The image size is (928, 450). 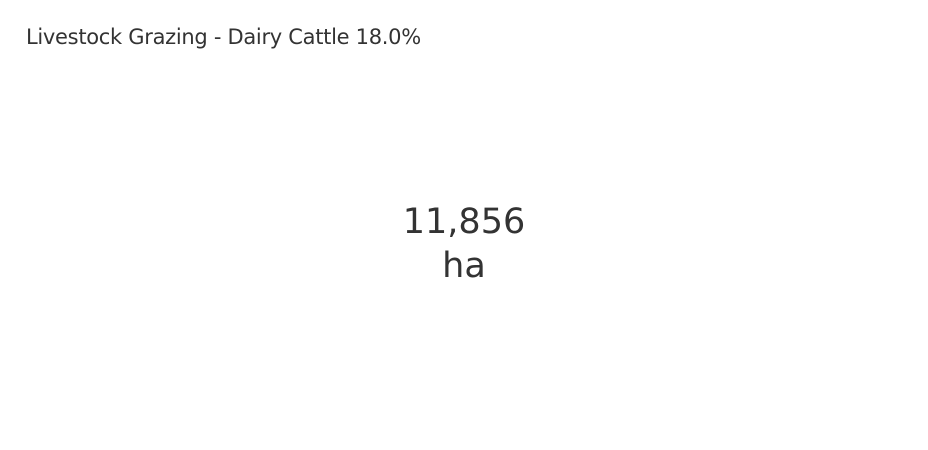 I want to click on category: Livestock Grazing - Dairy Cattle, so click(x=188, y=37).